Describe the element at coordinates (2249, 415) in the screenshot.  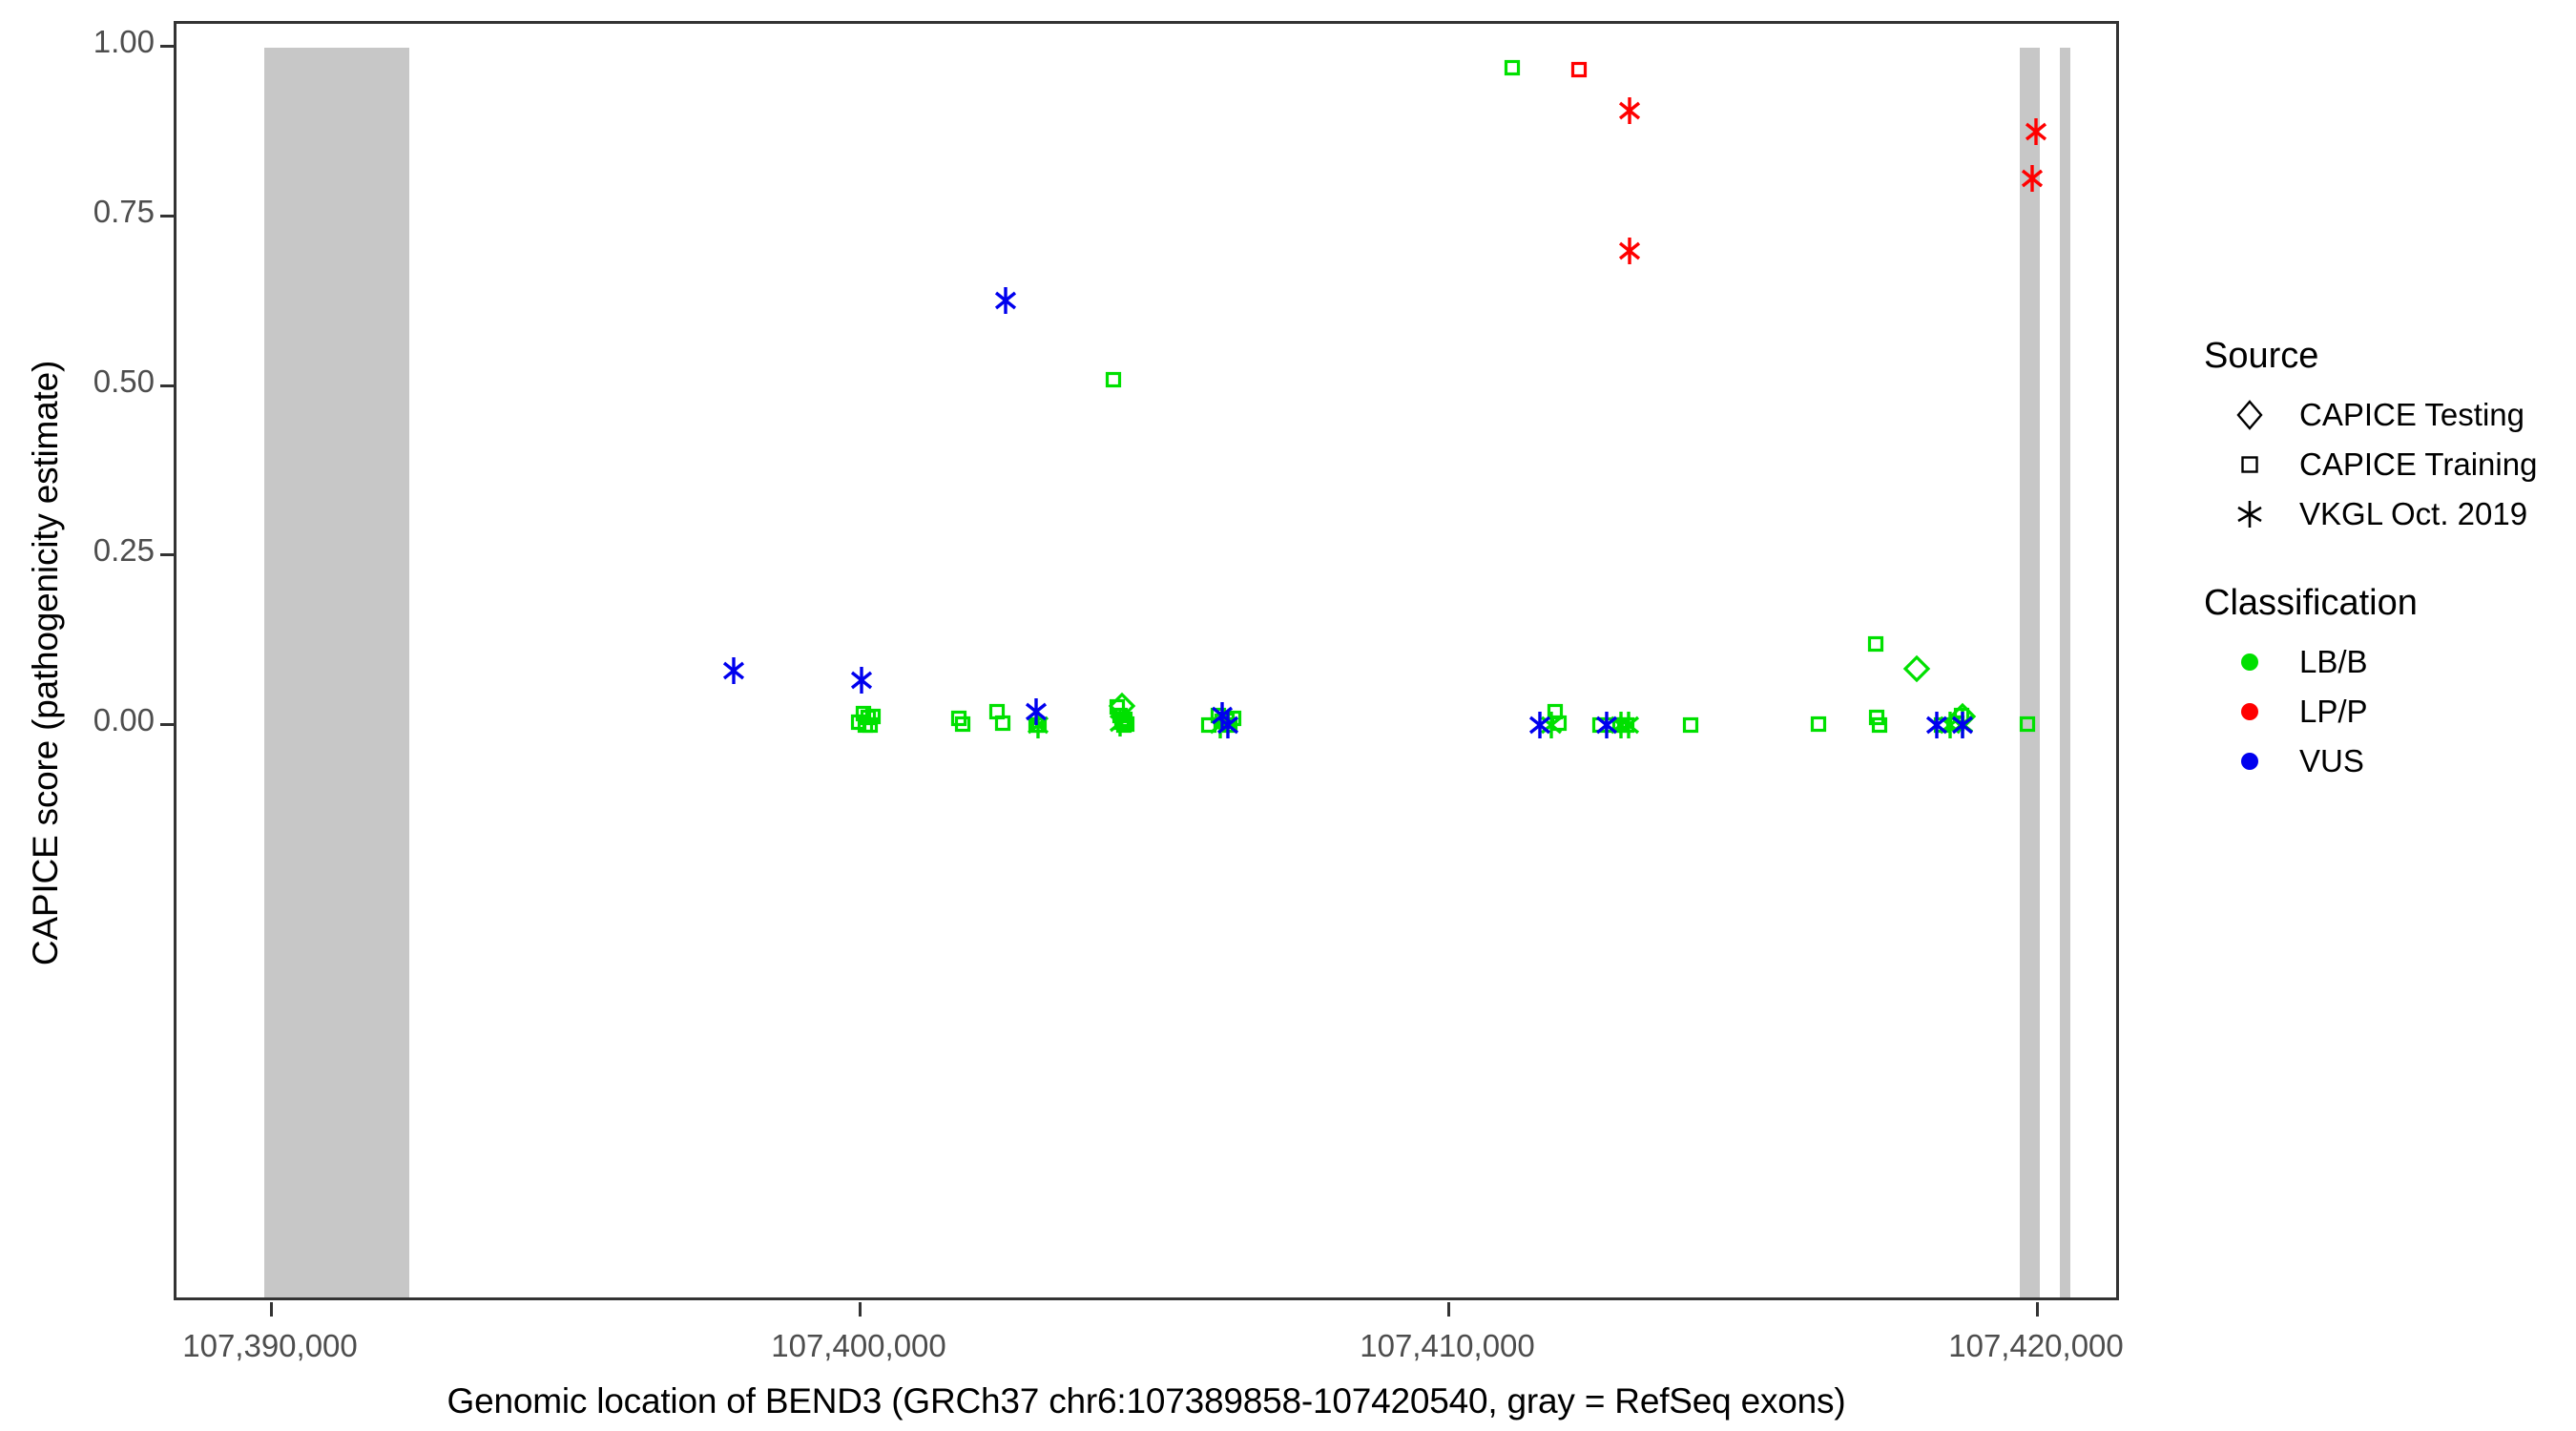
I see `diamond-icon` at that location.